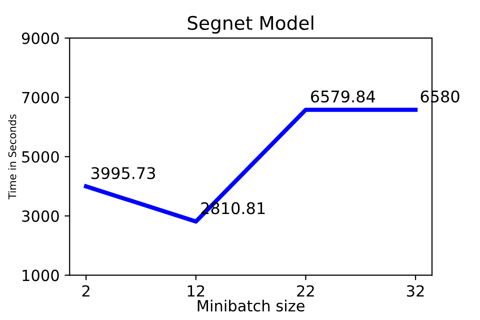  What do you see at coordinates (40, 38) in the screenshot?
I see `y-tick-label: 9000` at bounding box center [40, 38].